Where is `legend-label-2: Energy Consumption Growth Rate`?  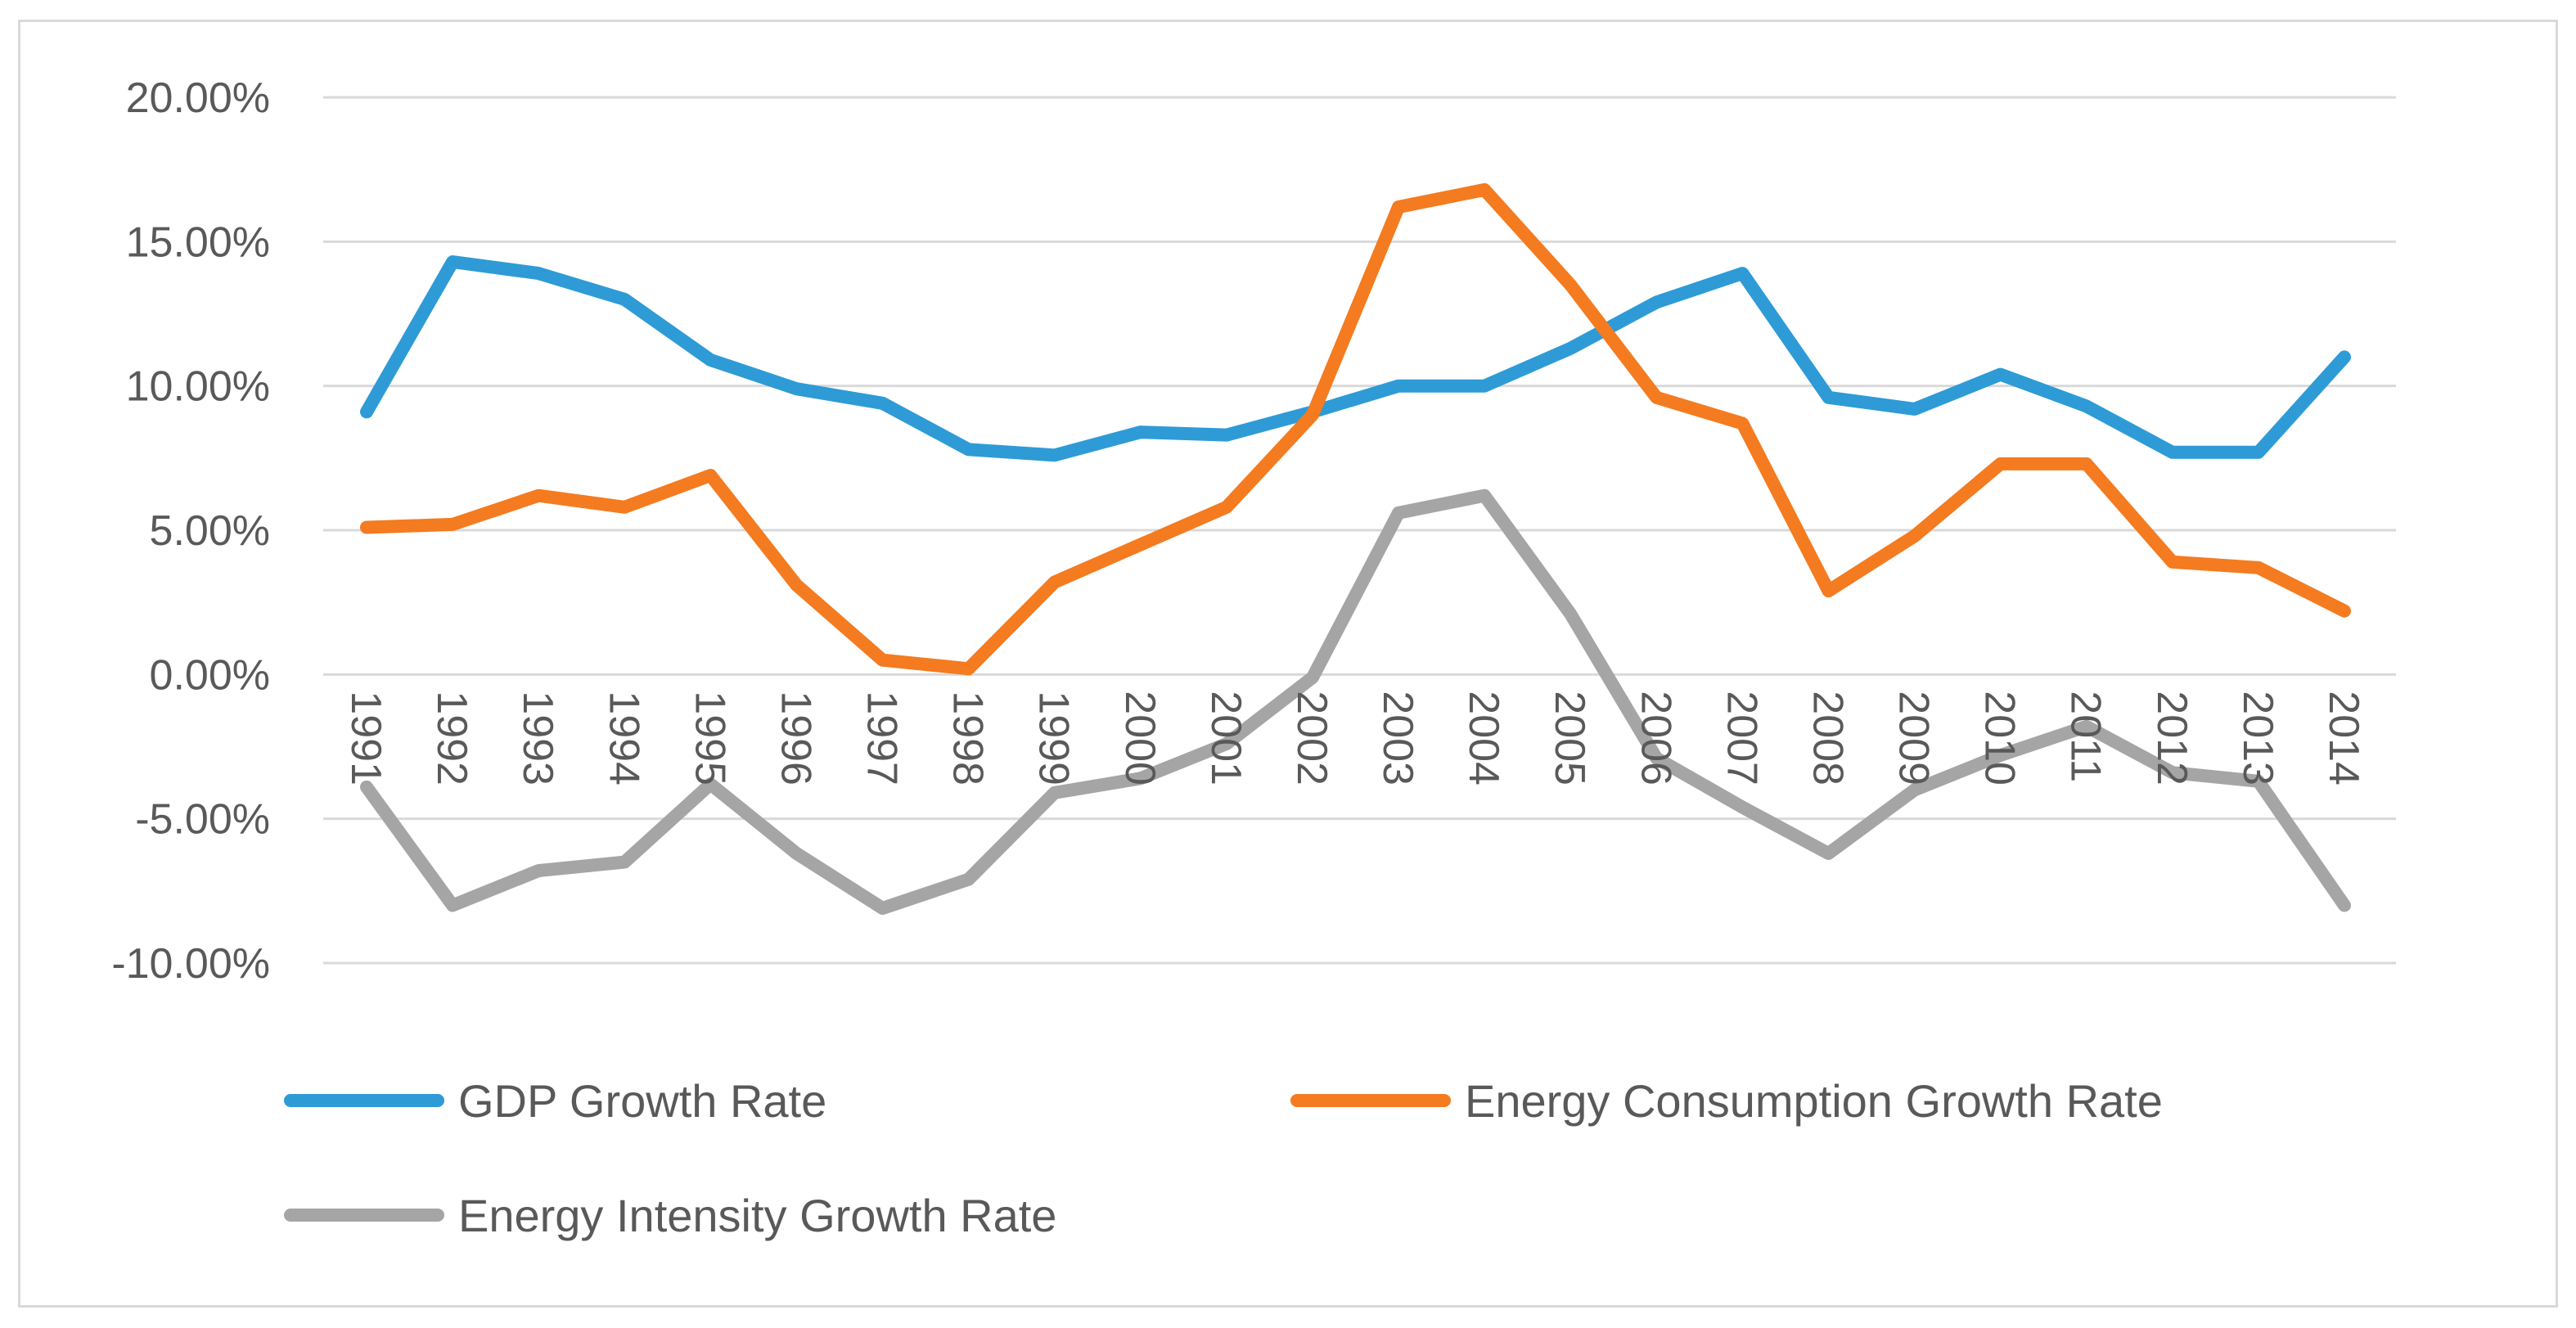
legend-label-2: Energy Consumption Growth Rate is located at coordinates (1814, 1101).